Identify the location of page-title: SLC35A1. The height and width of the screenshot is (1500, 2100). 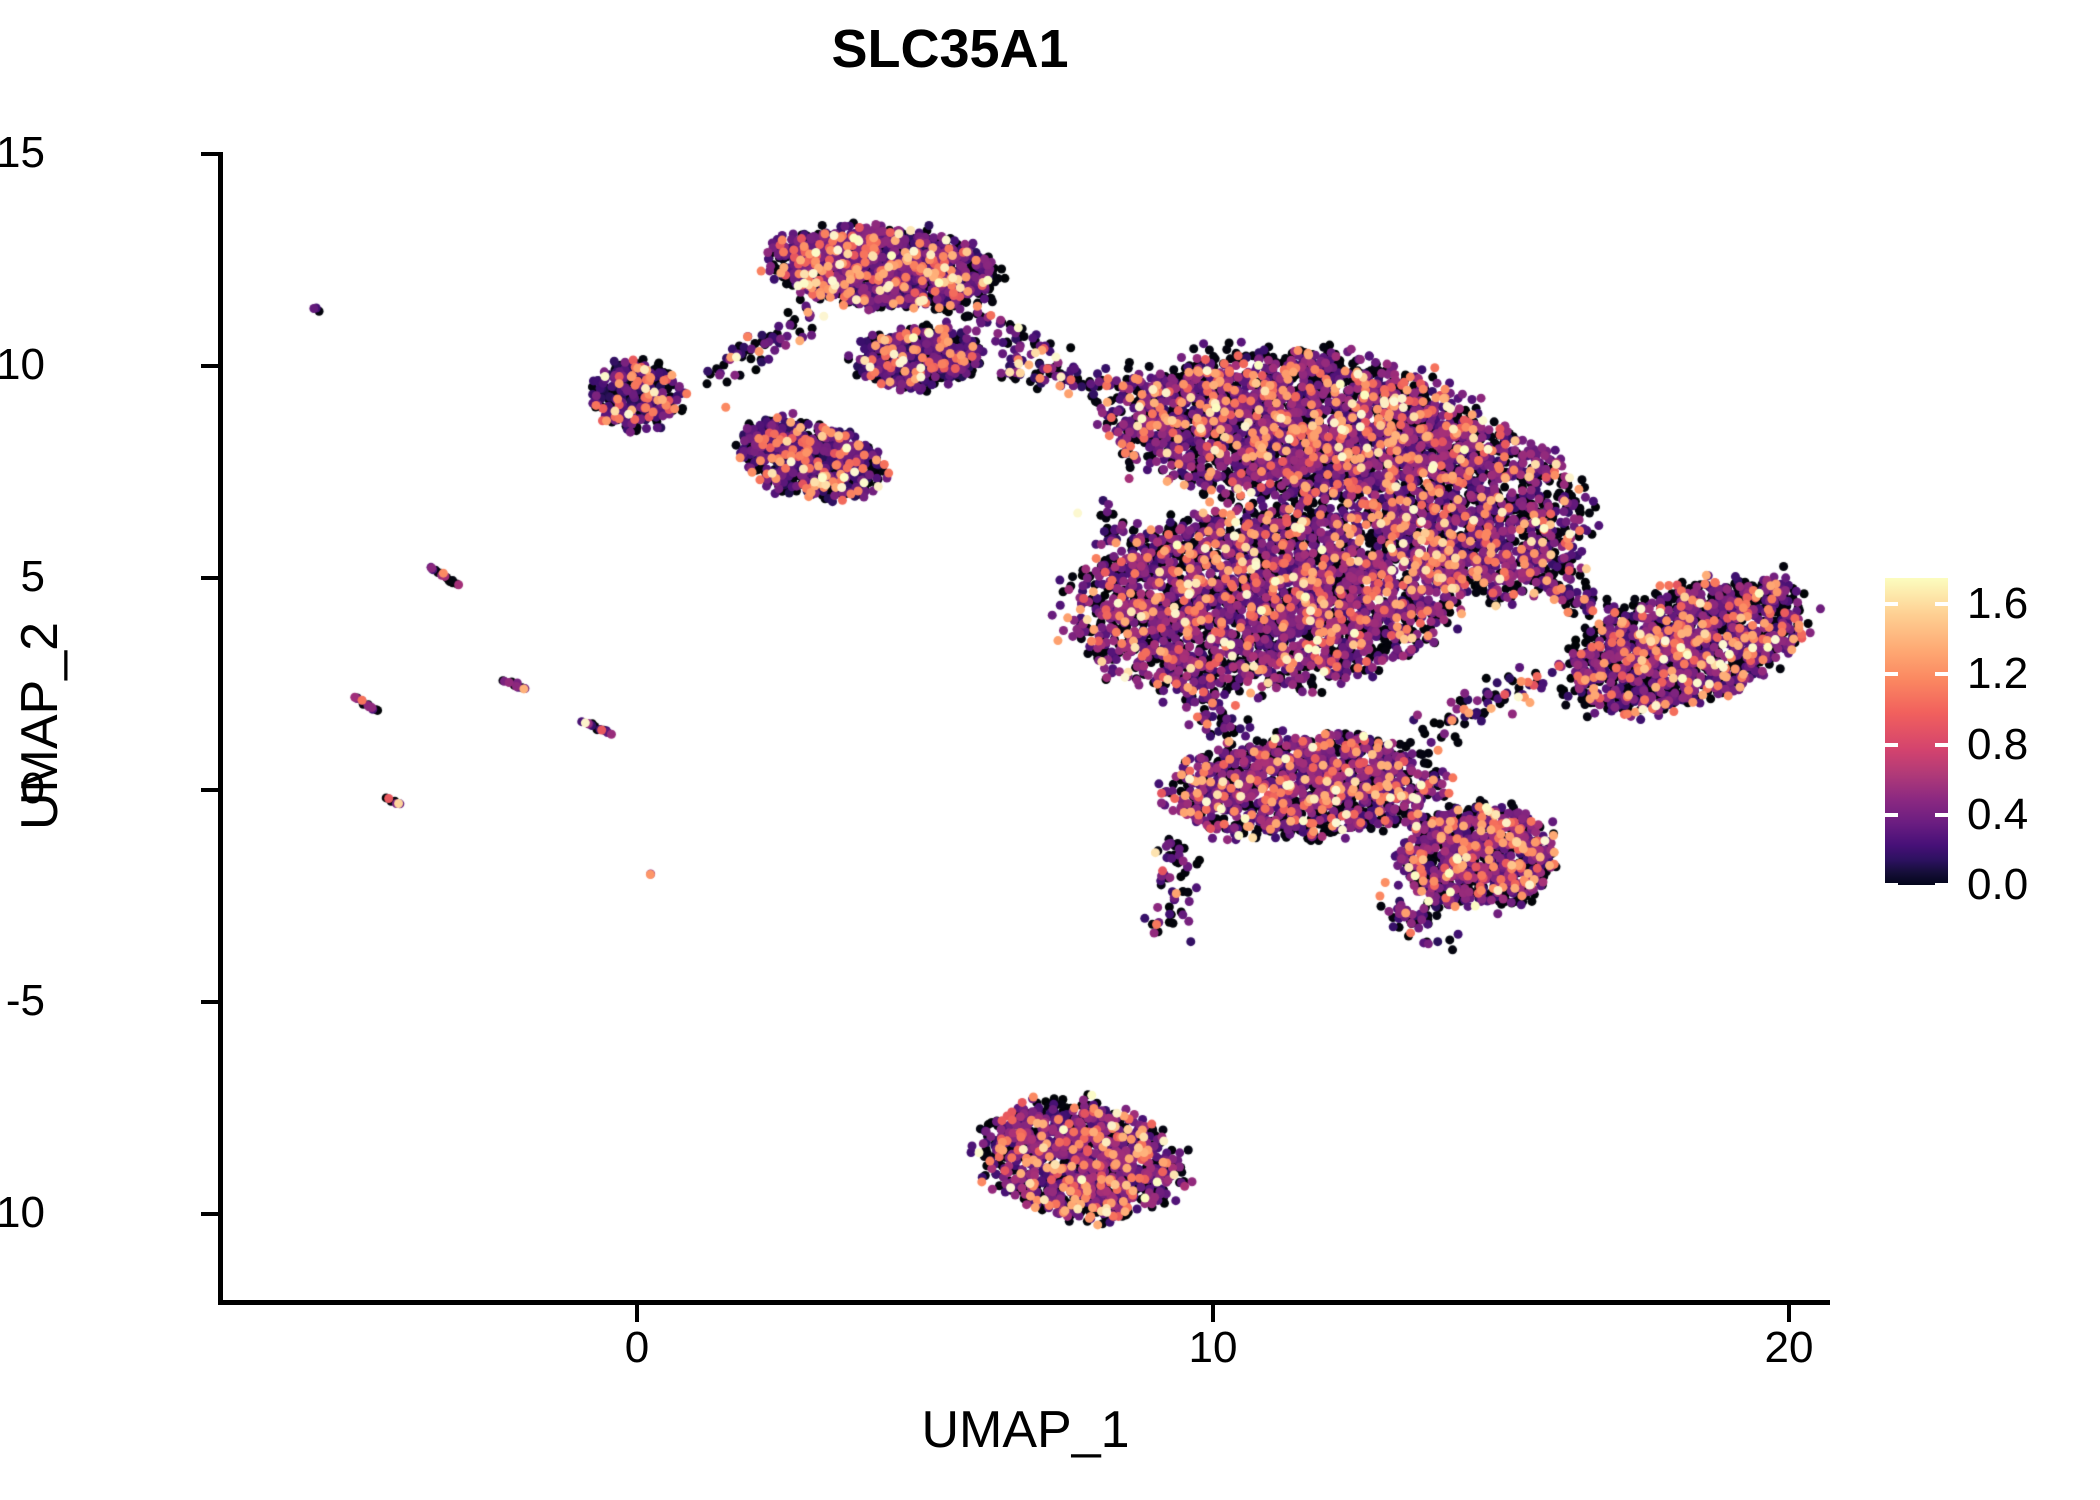
(950, 49).